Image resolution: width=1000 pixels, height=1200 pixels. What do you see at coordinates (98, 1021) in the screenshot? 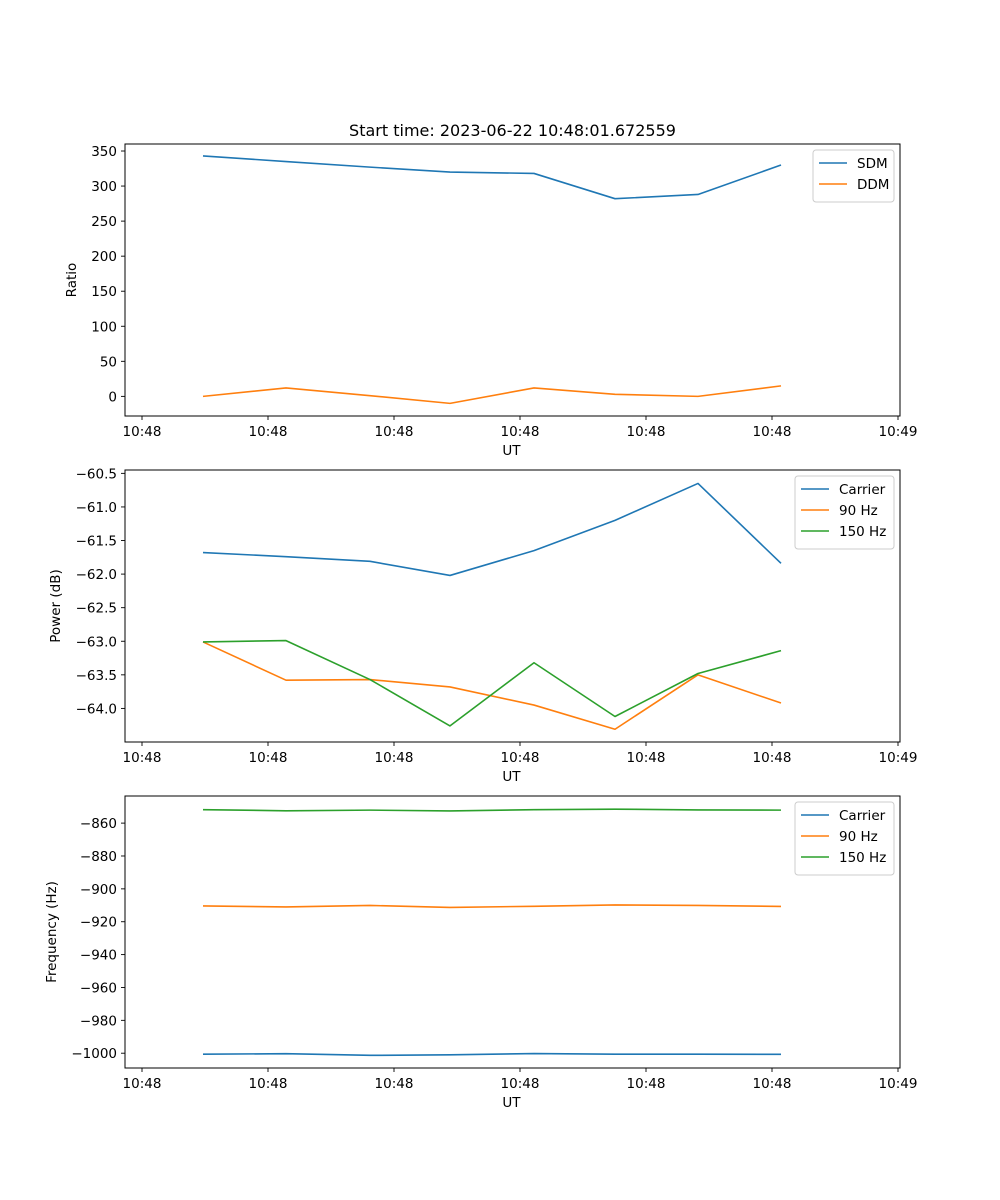
I see `y-tick-label: −980` at bounding box center [98, 1021].